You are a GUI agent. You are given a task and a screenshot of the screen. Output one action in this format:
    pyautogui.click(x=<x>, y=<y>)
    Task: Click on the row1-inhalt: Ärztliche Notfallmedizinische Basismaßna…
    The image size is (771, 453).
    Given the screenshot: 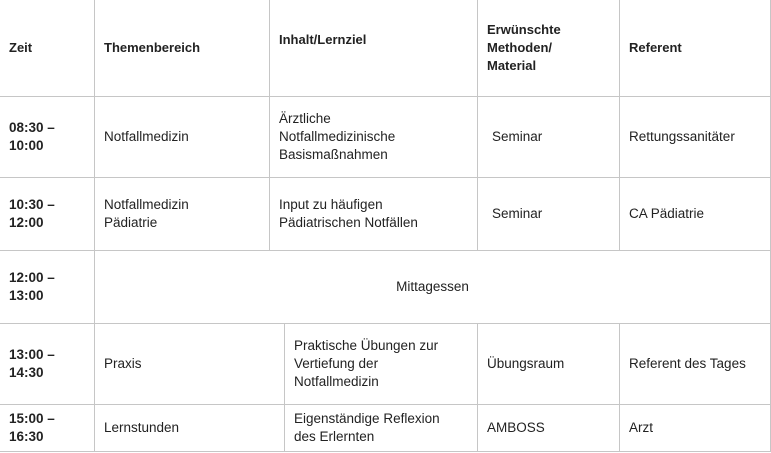 What is the action you would take?
    pyautogui.click(x=373, y=137)
    